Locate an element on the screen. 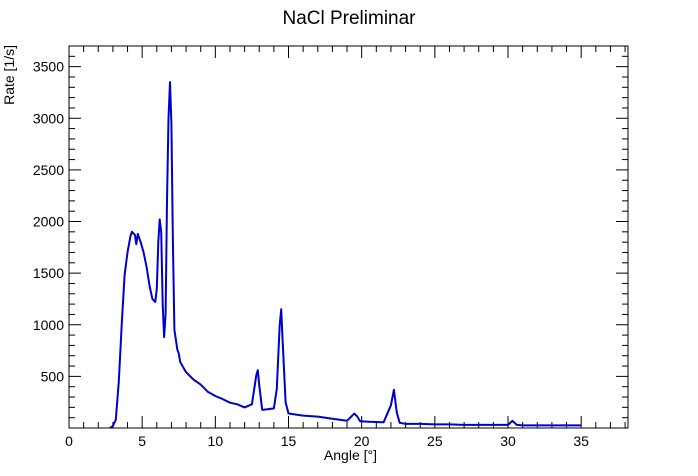 The width and height of the screenshot is (698, 476). x-axis-label: Angle [°] is located at coordinates (350, 455).